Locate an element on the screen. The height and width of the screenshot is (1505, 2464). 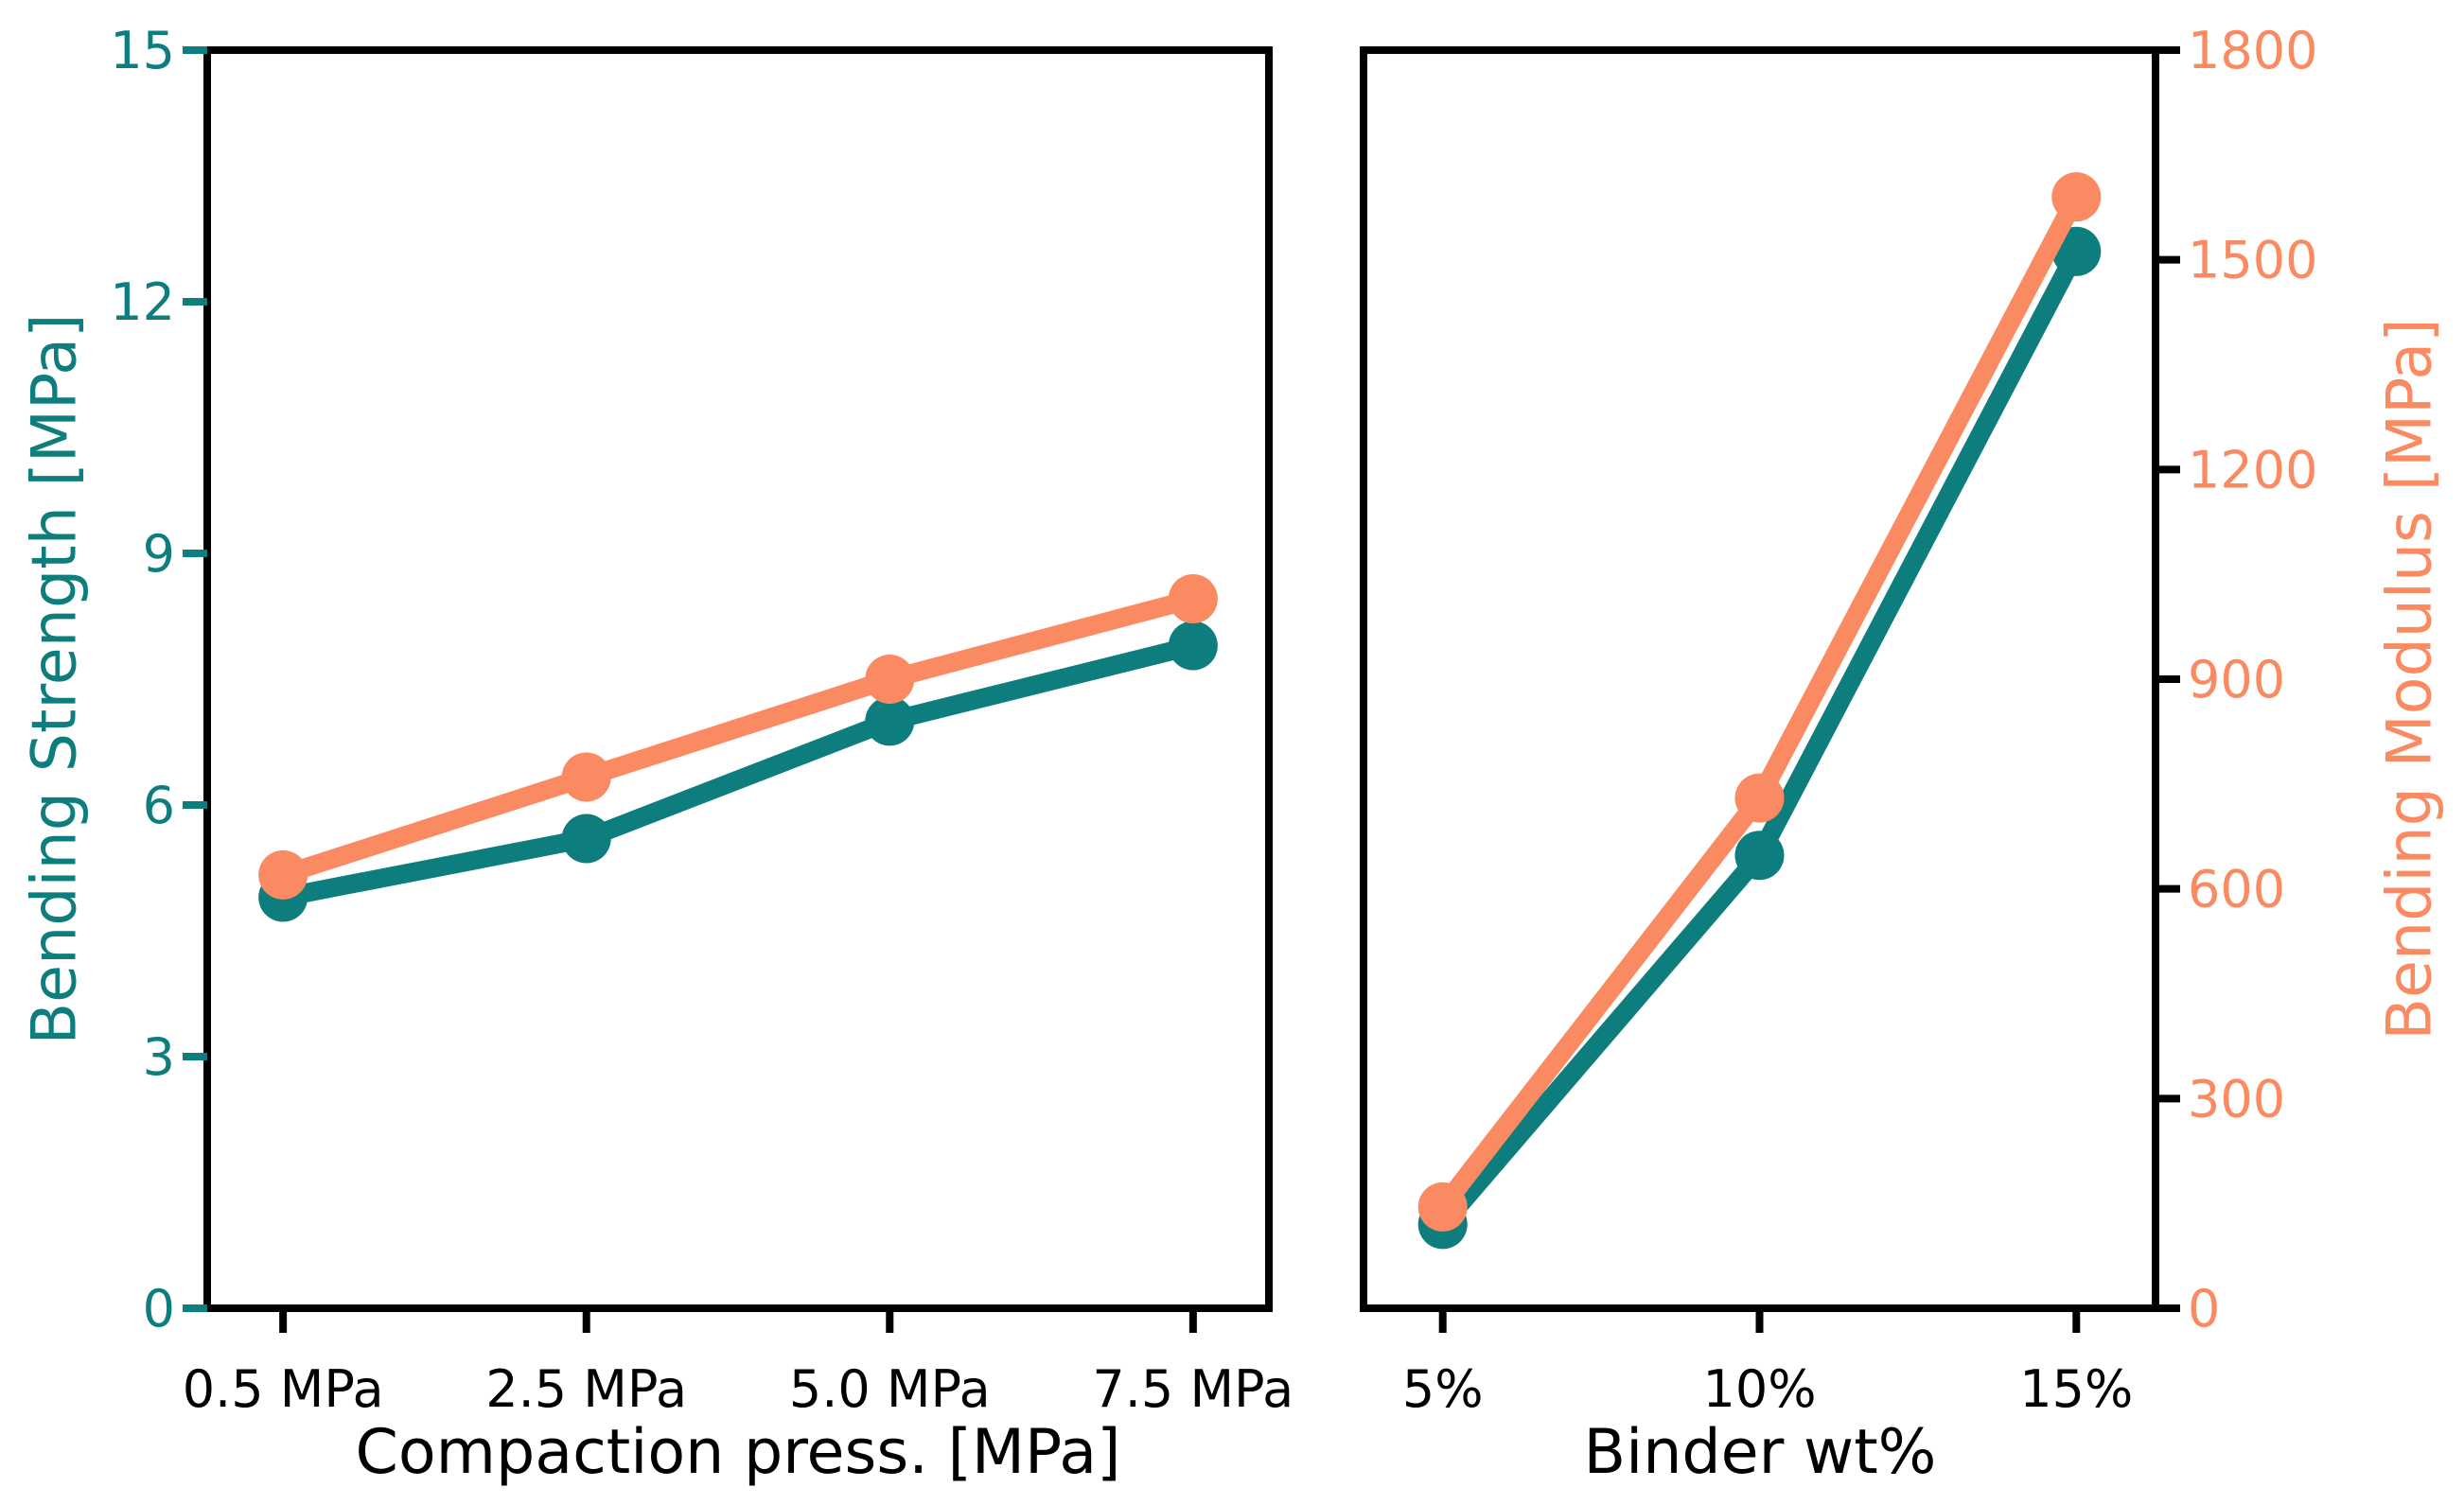
left-y-tick-label: 12 is located at coordinates (142, 302).